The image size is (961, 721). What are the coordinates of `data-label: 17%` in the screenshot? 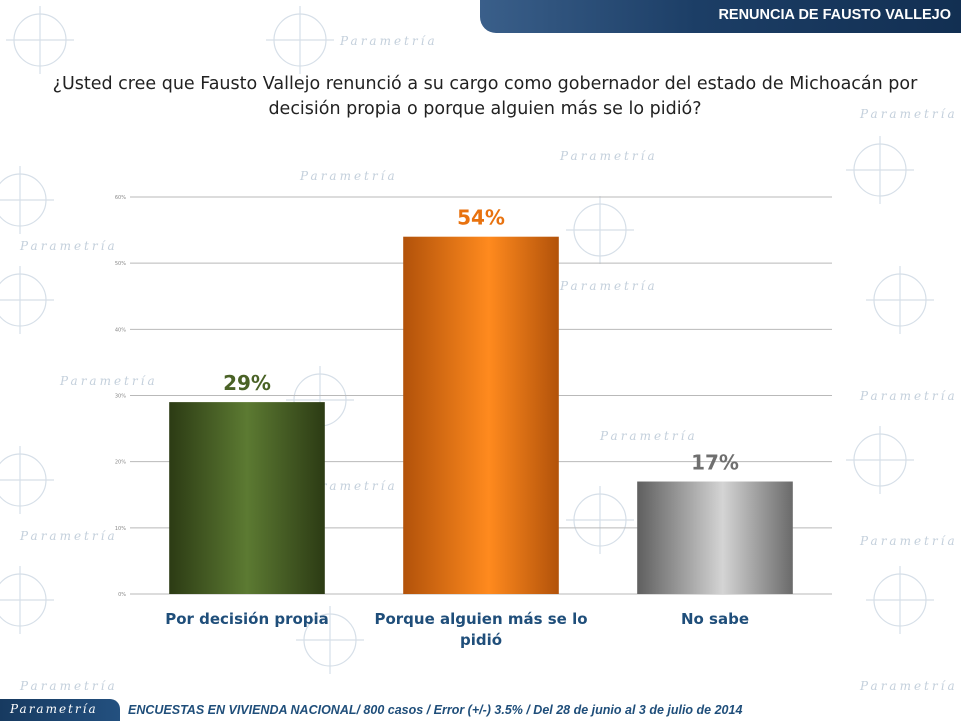 It's located at (715, 463).